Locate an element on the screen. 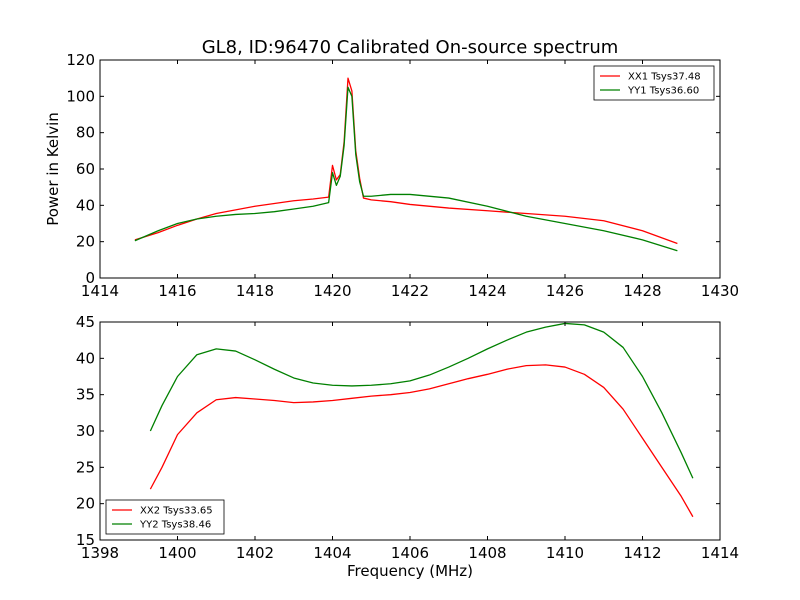 This screenshot has width=800, height=600. x-tick-label-1-2: 1418 is located at coordinates (255, 291).